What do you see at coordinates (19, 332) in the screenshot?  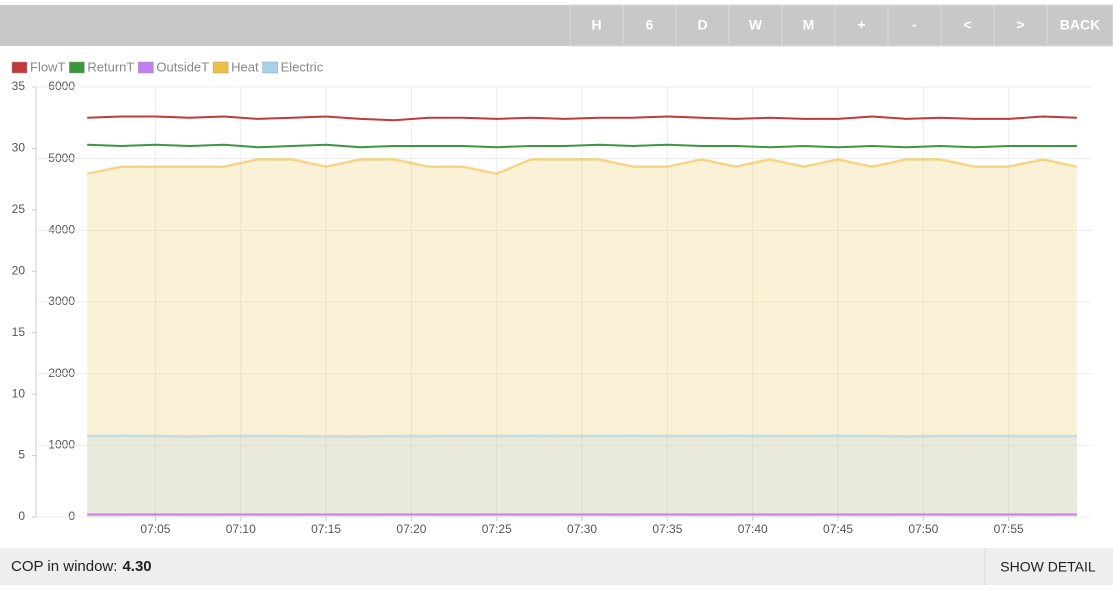 I see `y-tick-label: 15` at bounding box center [19, 332].